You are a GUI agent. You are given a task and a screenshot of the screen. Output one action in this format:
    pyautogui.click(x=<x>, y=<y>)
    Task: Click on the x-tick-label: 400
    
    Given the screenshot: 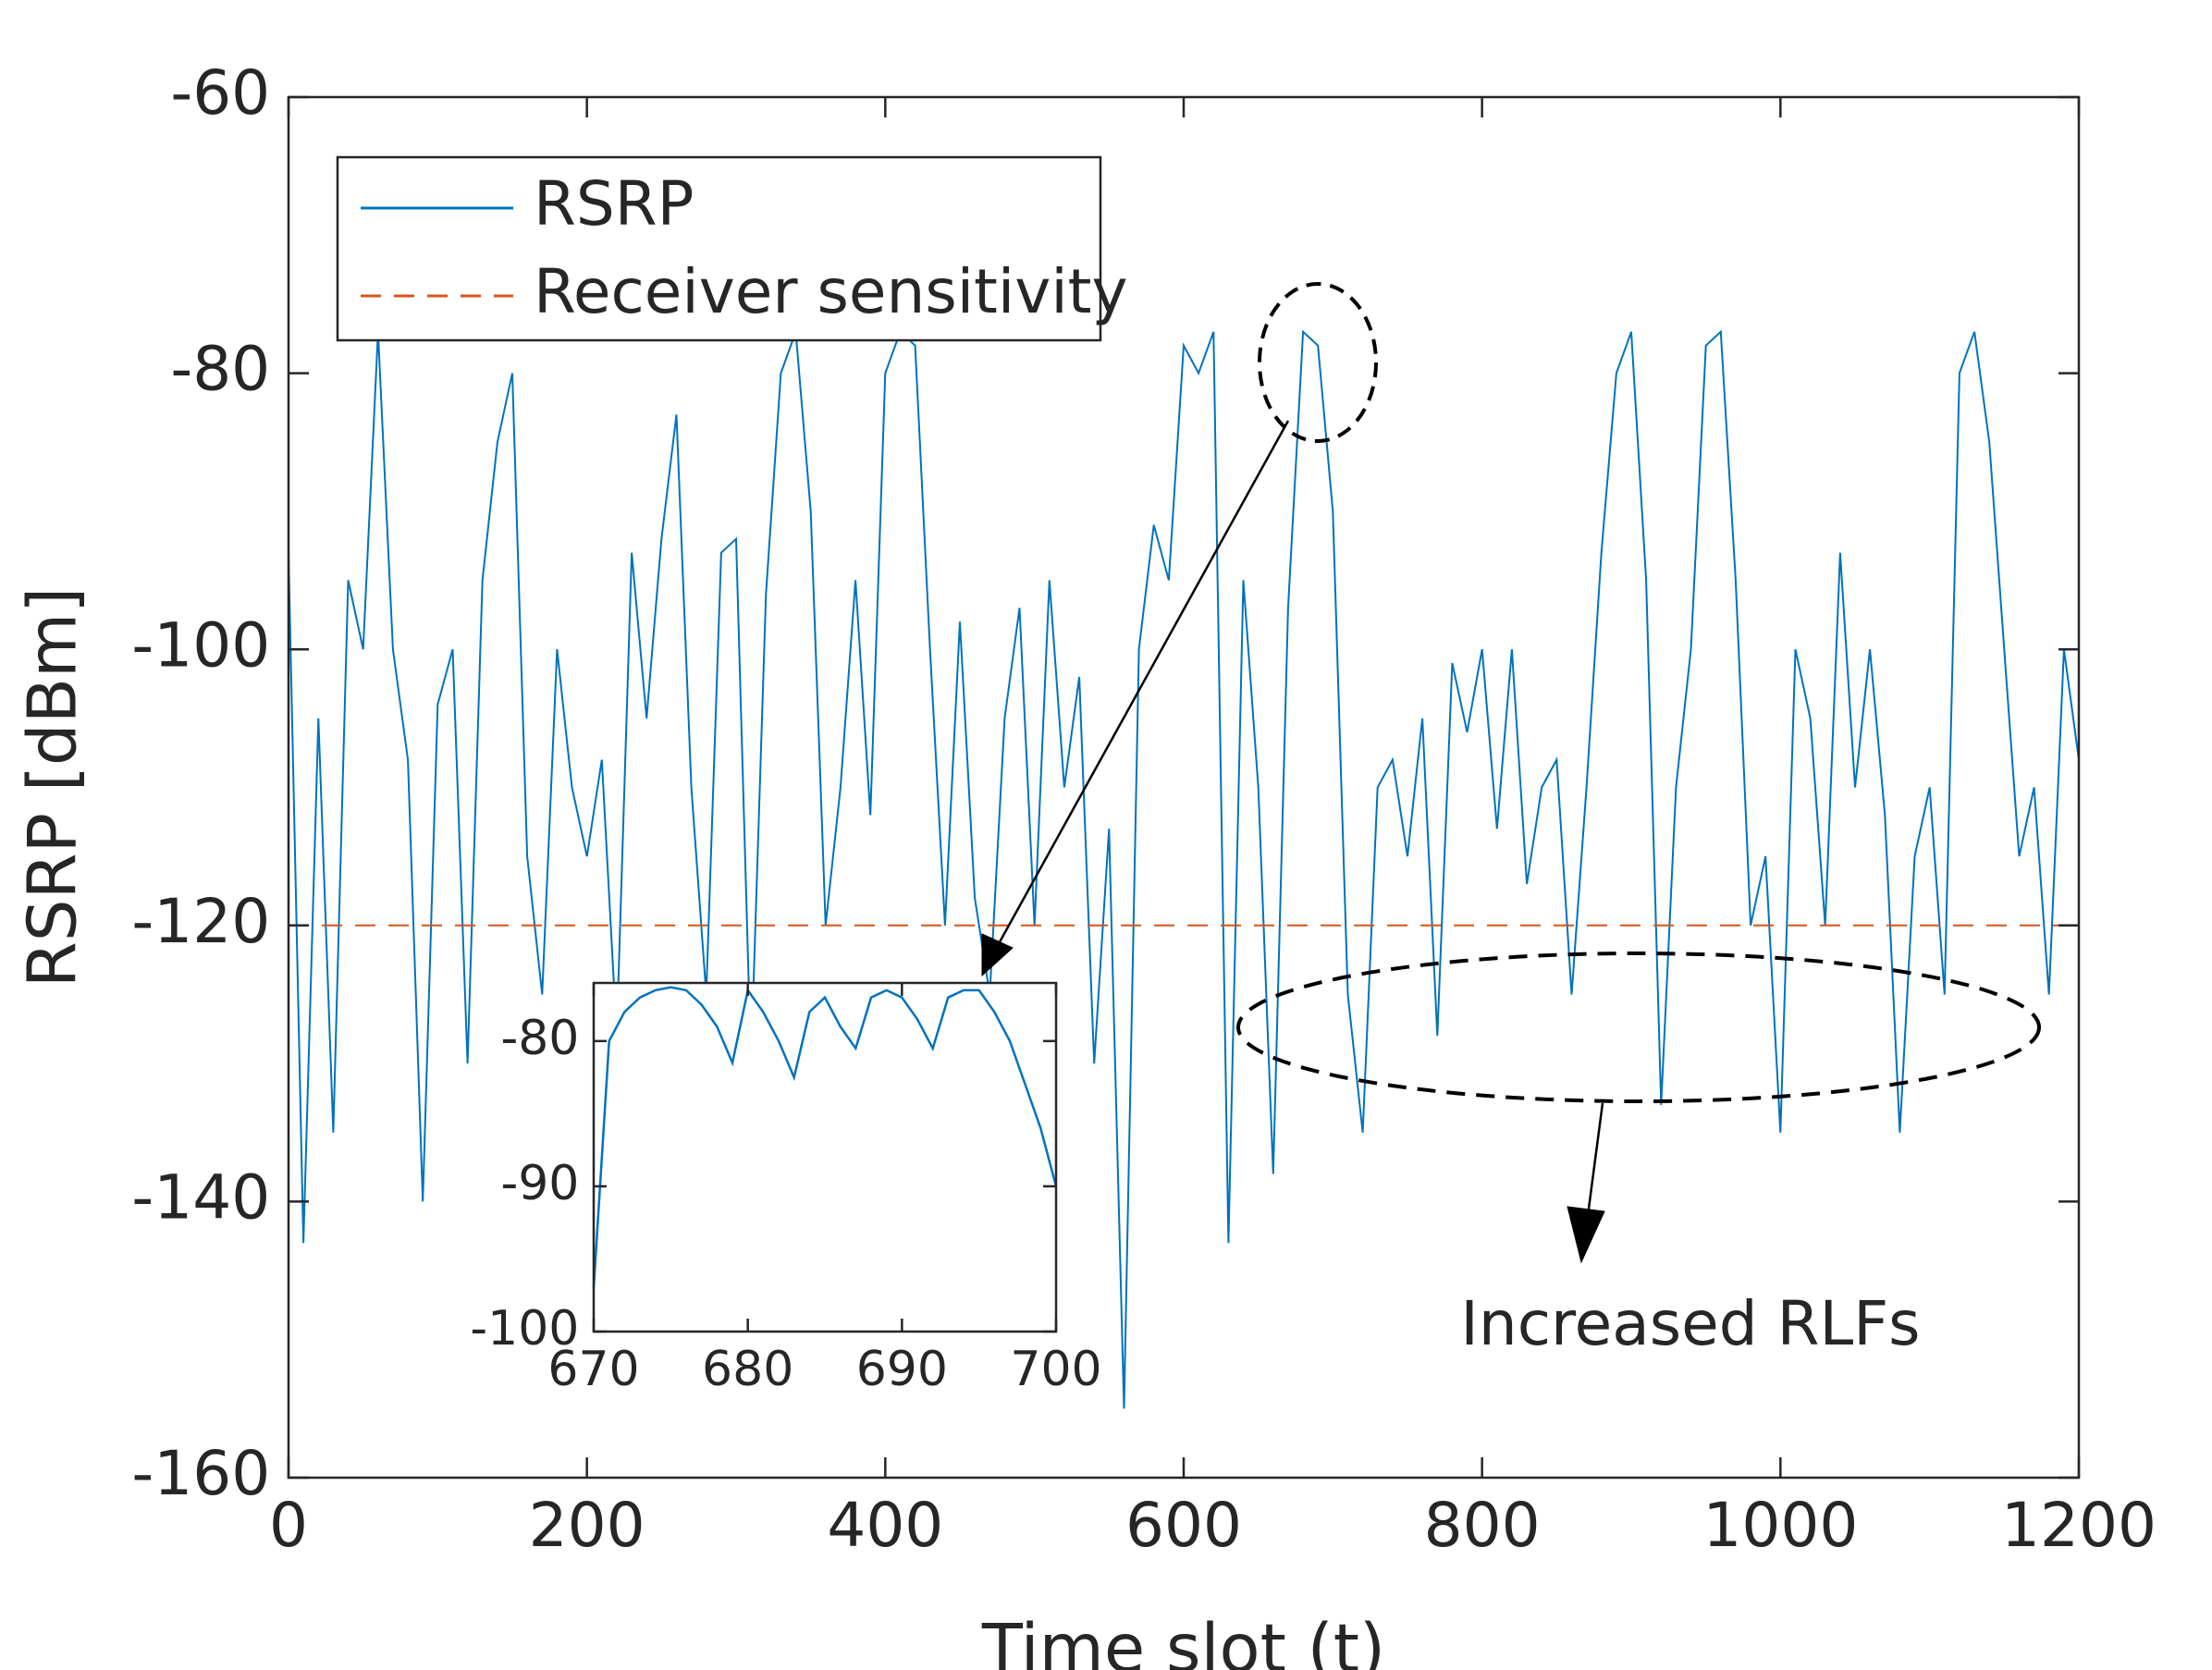 What is the action you would take?
    pyautogui.click(x=885, y=1525)
    